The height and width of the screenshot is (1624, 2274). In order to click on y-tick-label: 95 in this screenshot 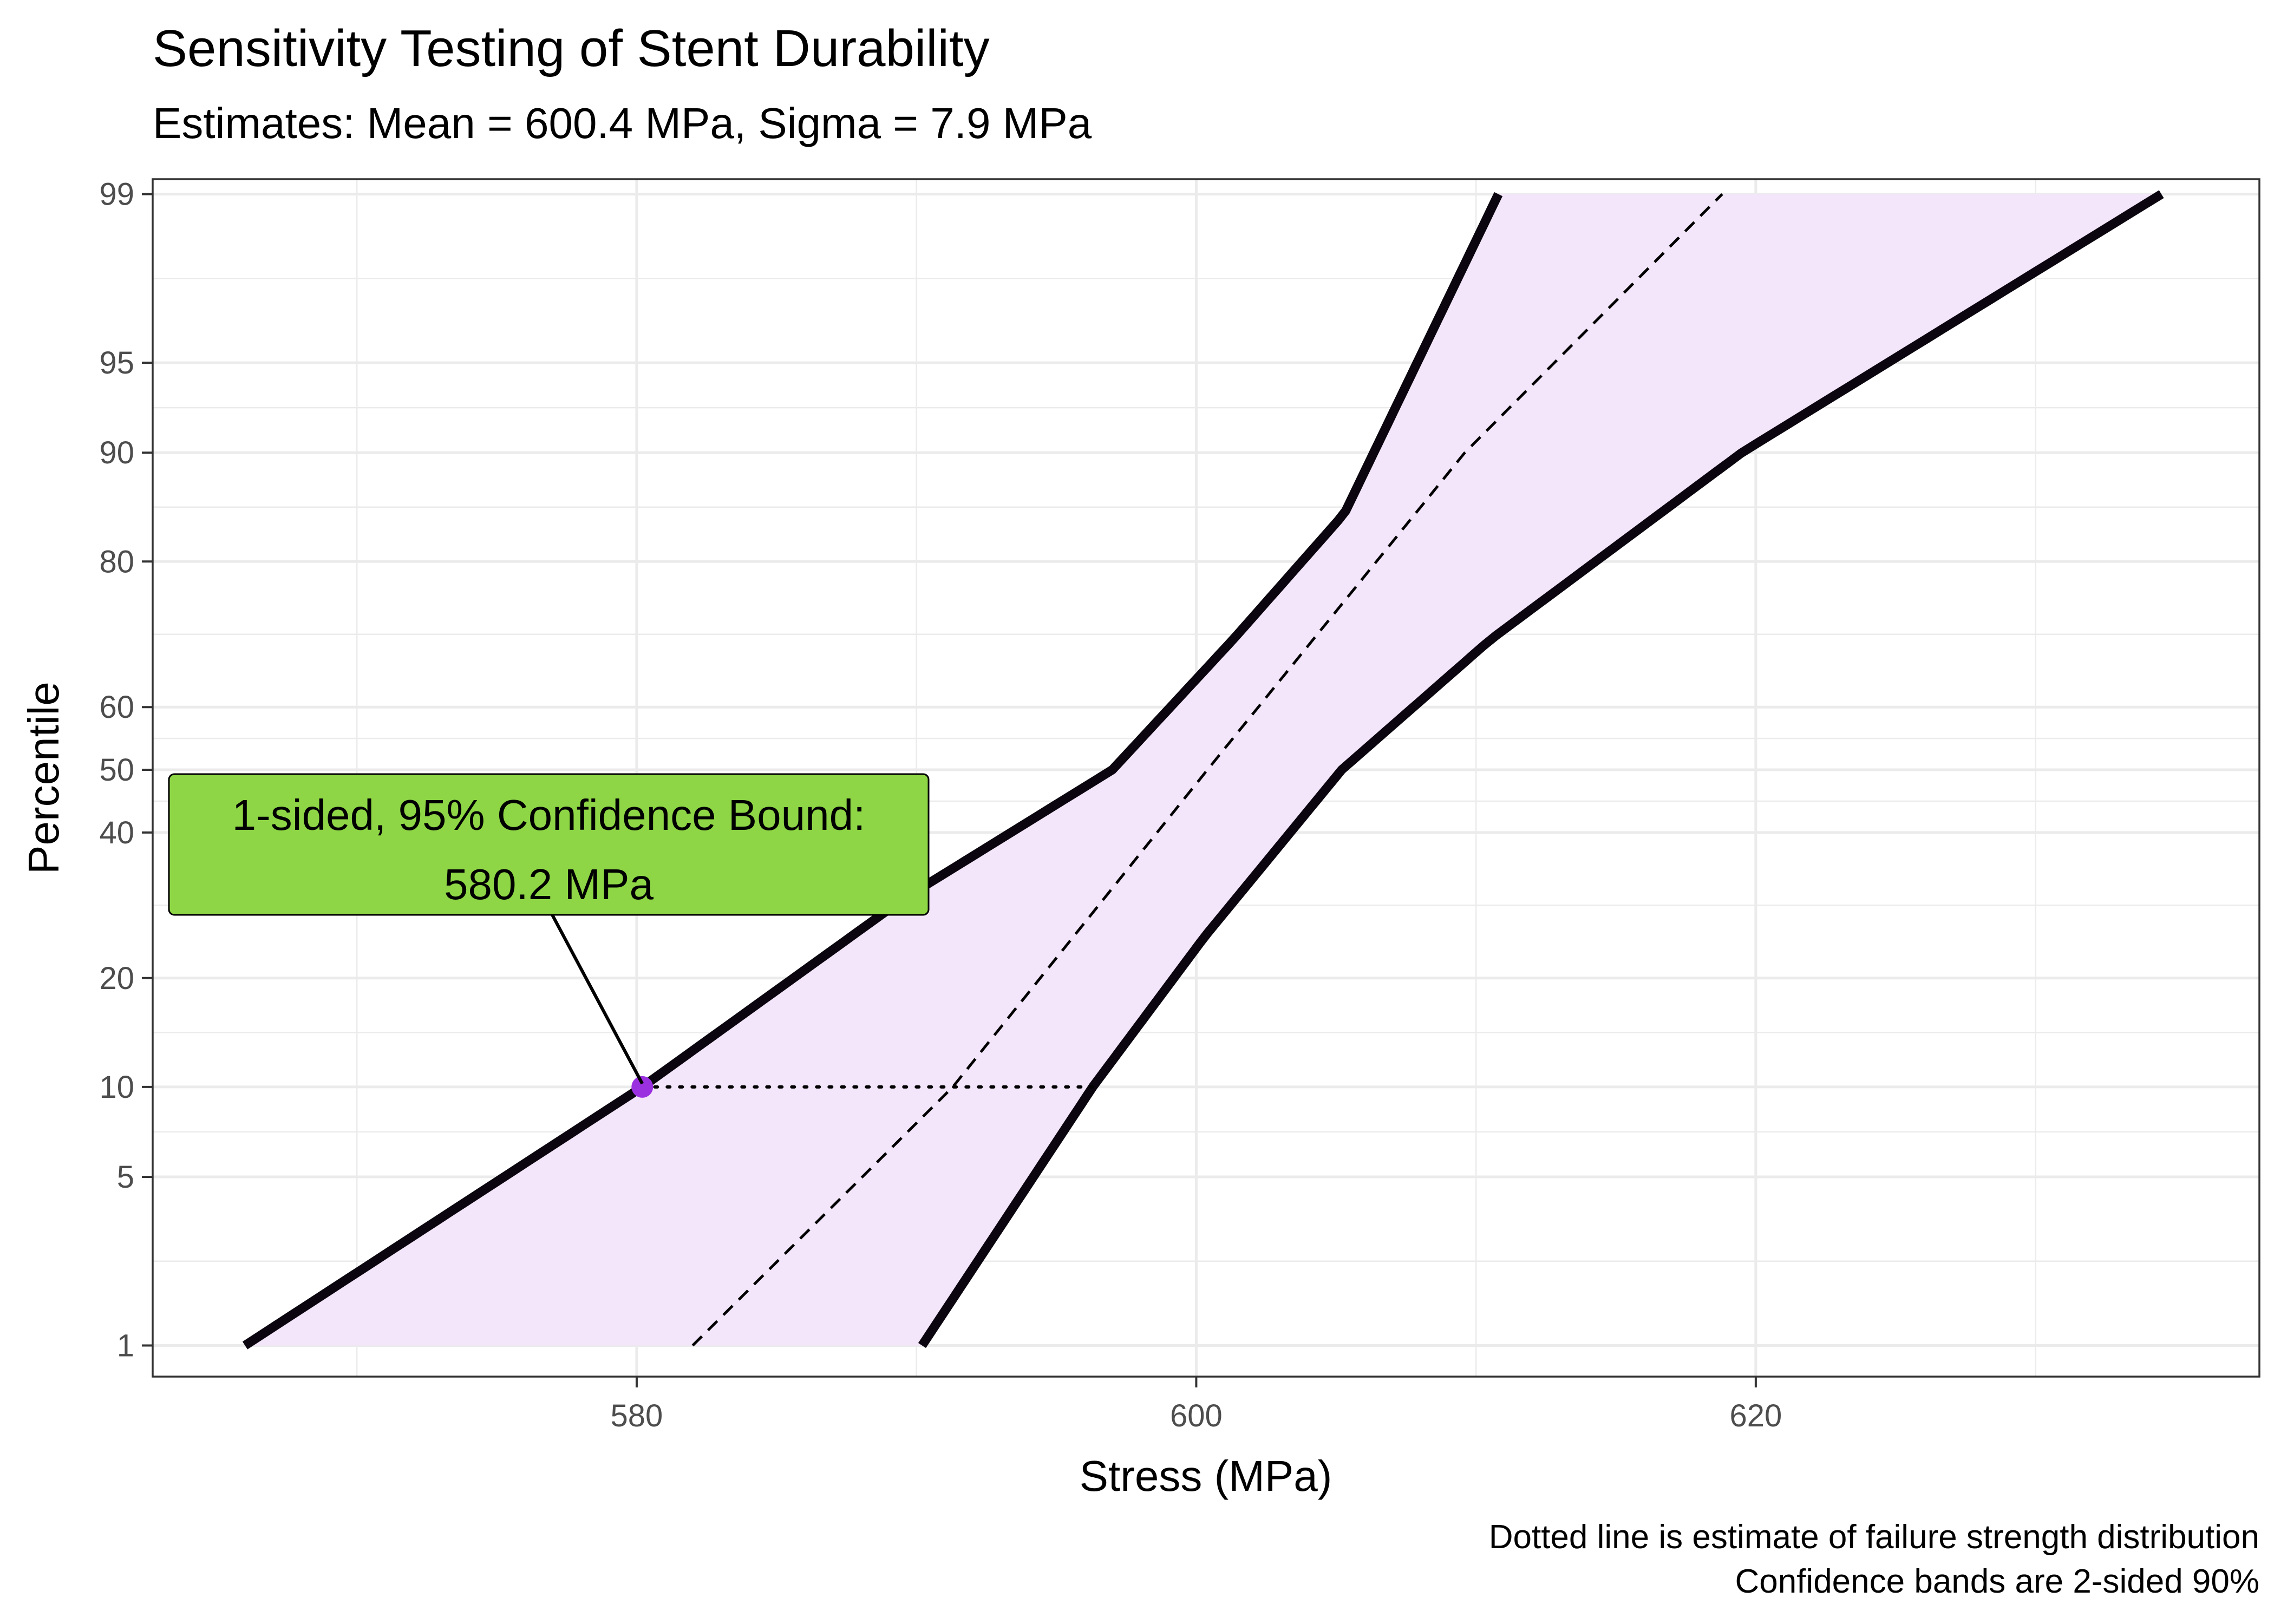, I will do `click(117, 363)`.